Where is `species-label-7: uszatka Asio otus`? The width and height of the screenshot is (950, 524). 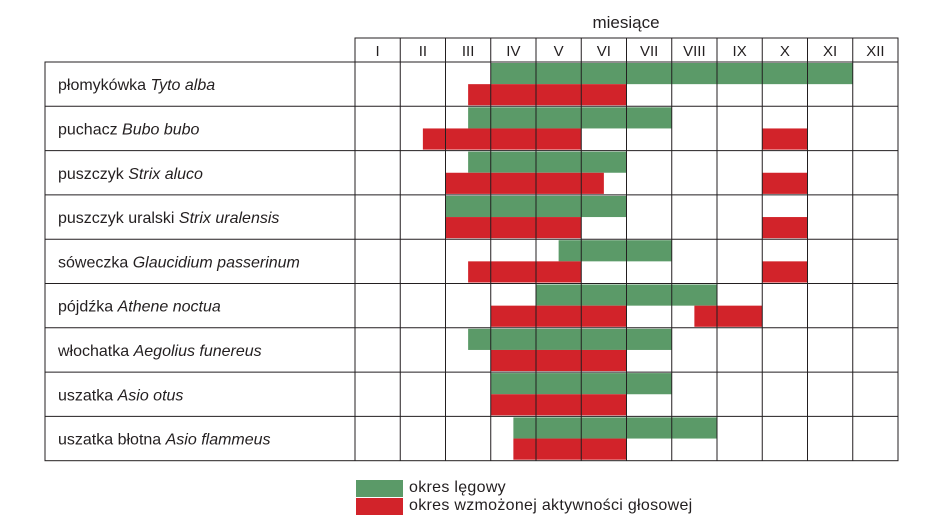 species-label-7: uszatka Asio otus is located at coordinates (120, 395).